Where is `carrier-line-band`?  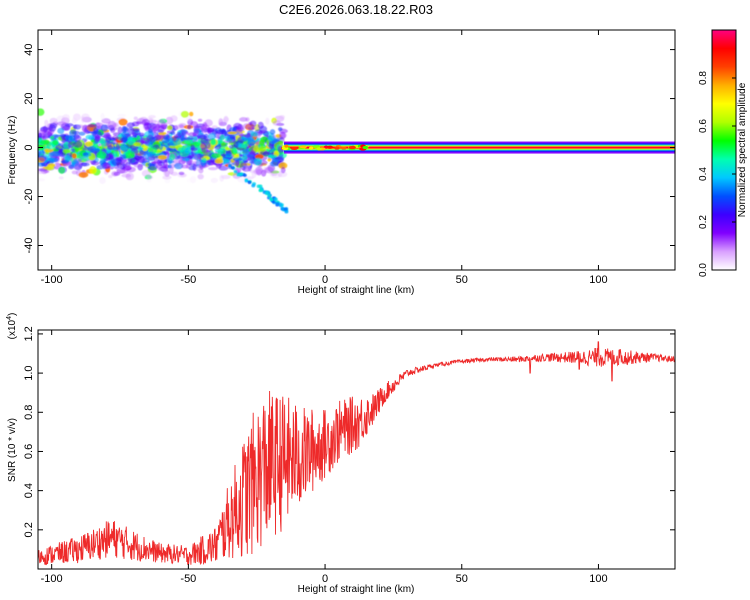 carrier-line-band is located at coordinates (479, 147).